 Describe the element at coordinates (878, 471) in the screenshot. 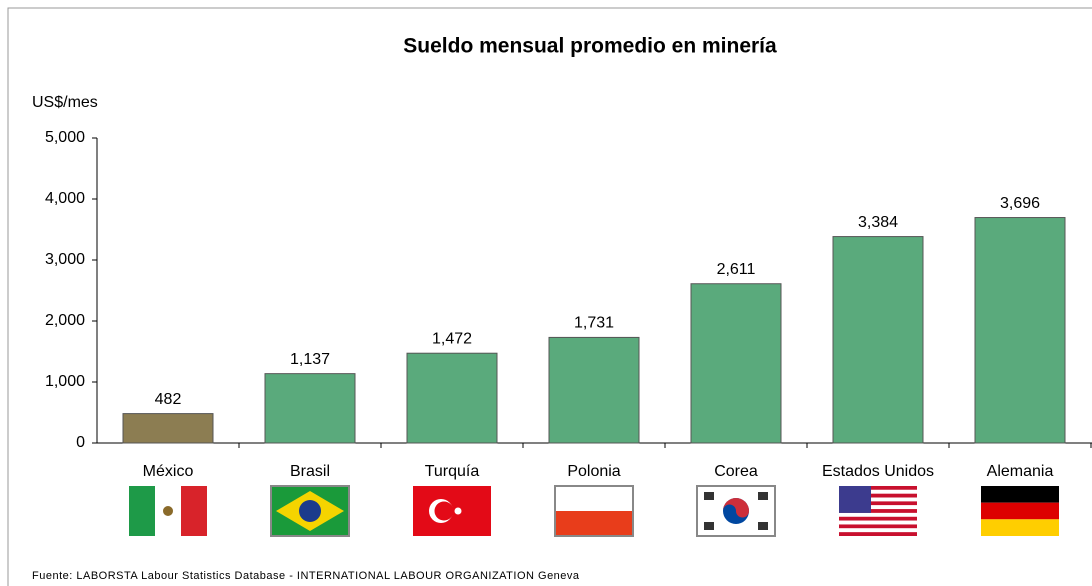

I see `x-tick-label: Estados Unidos` at that location.